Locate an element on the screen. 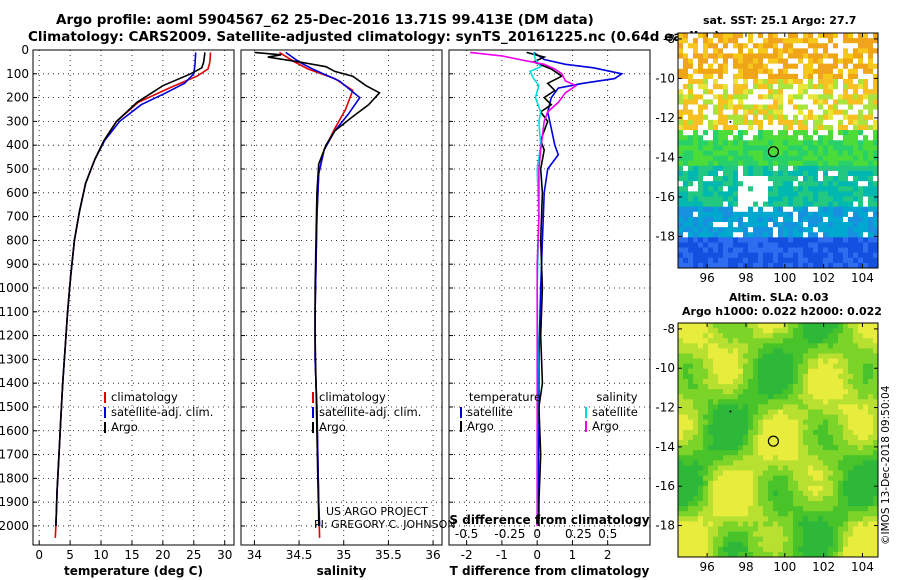 The image size is (900, 580). sal-xtick-label: 34.5 is located at coordinates (299, 555).